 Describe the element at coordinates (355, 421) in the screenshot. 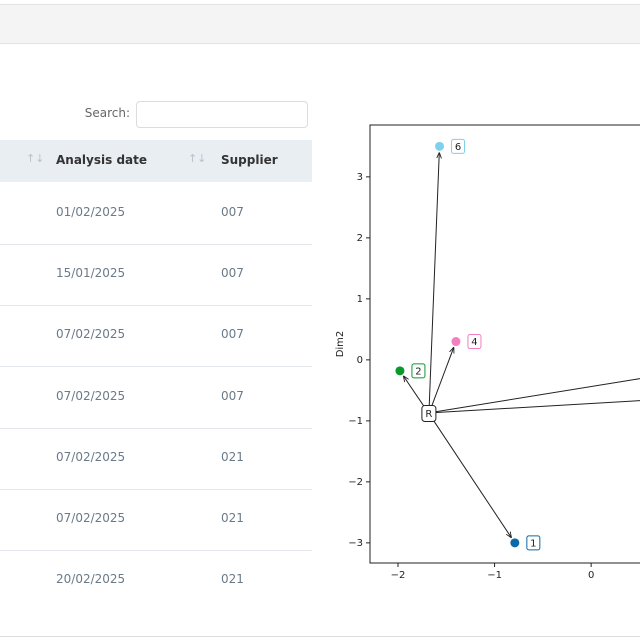

I see `y-tick-label: −1` at that location.